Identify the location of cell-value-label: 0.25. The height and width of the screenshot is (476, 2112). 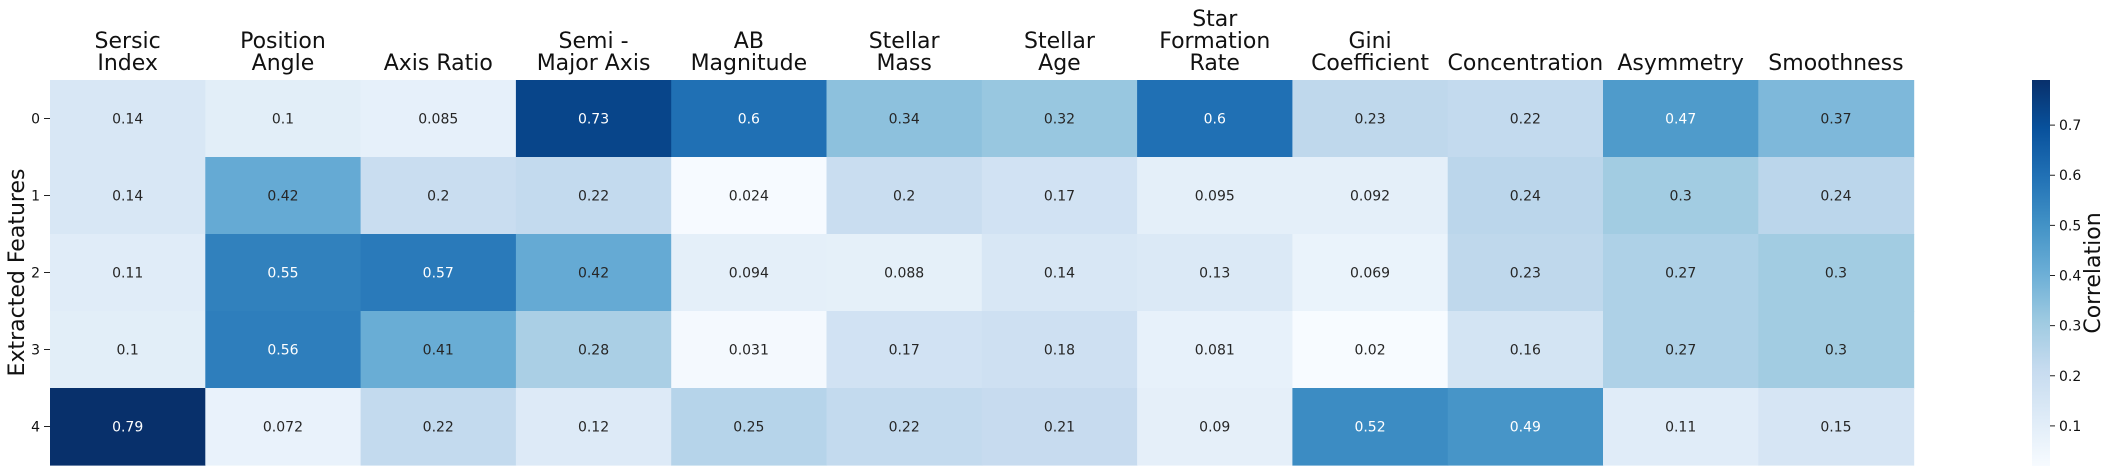
(748, 428).